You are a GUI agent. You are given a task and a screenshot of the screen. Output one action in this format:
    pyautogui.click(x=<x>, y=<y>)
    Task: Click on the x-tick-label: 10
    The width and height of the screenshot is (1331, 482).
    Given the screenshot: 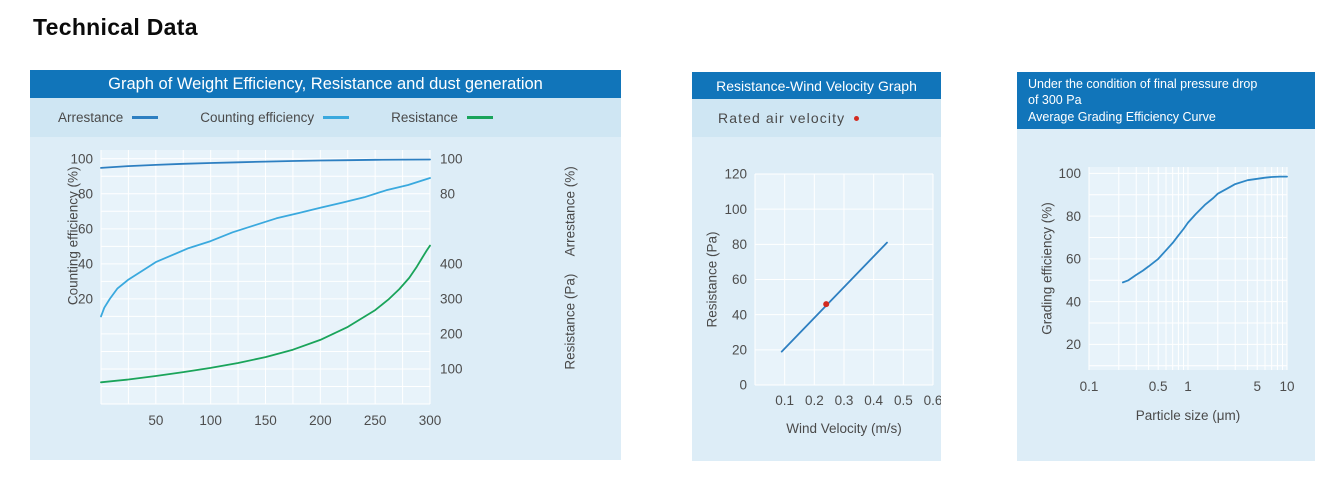 What is the action you would take?
    pyautogui.click(x=1286, y=386)
    